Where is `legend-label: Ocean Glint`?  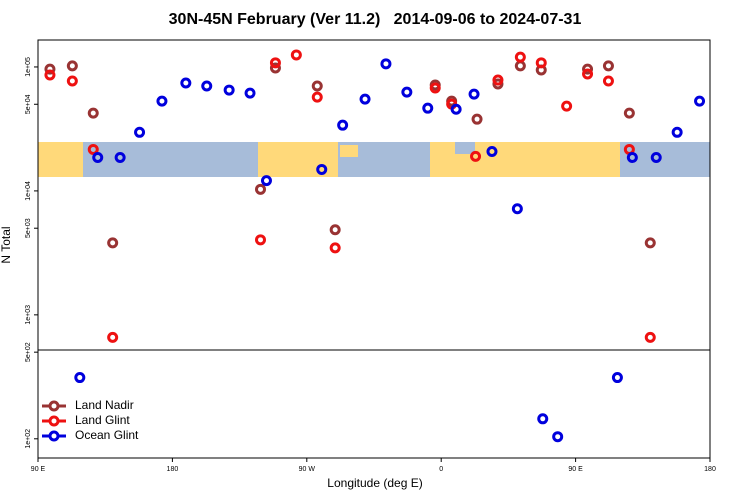
legend-label: Ocean Glint is located at coordinates (107, 435).